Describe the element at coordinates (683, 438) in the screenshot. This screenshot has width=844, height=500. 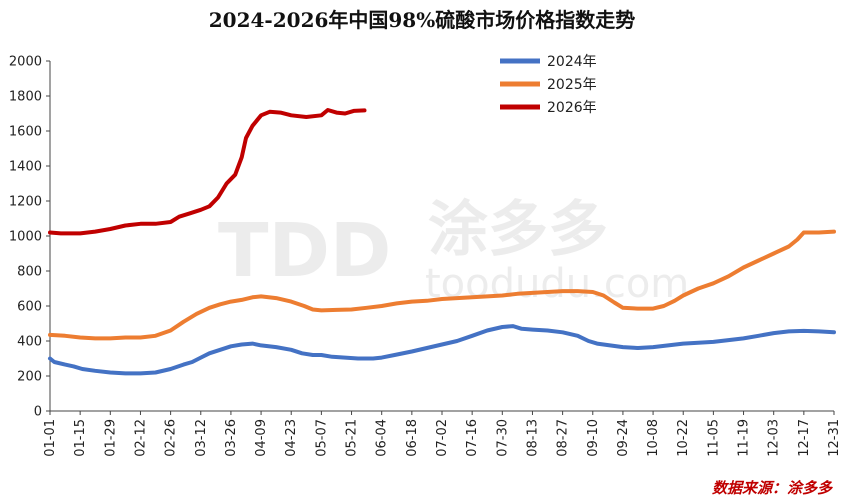
I see `x-tick-label: 10-22` at that location.